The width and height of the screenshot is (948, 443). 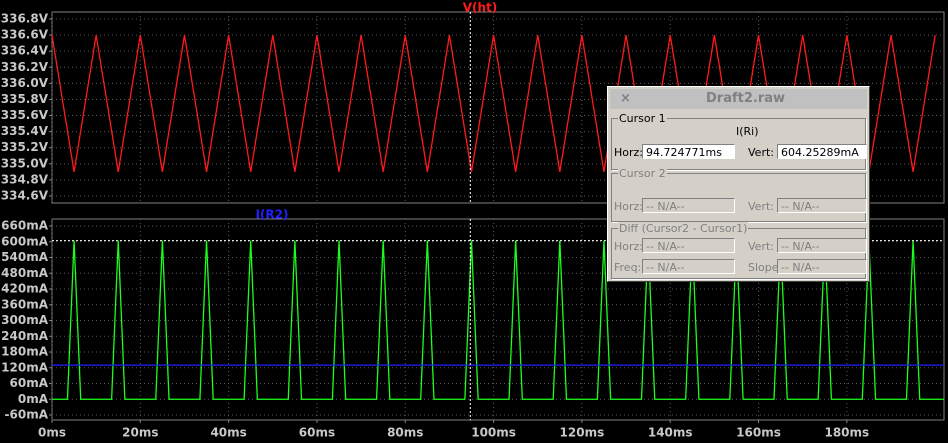 I want to click on freq-label: Freq:, so click(x=628, y=267).